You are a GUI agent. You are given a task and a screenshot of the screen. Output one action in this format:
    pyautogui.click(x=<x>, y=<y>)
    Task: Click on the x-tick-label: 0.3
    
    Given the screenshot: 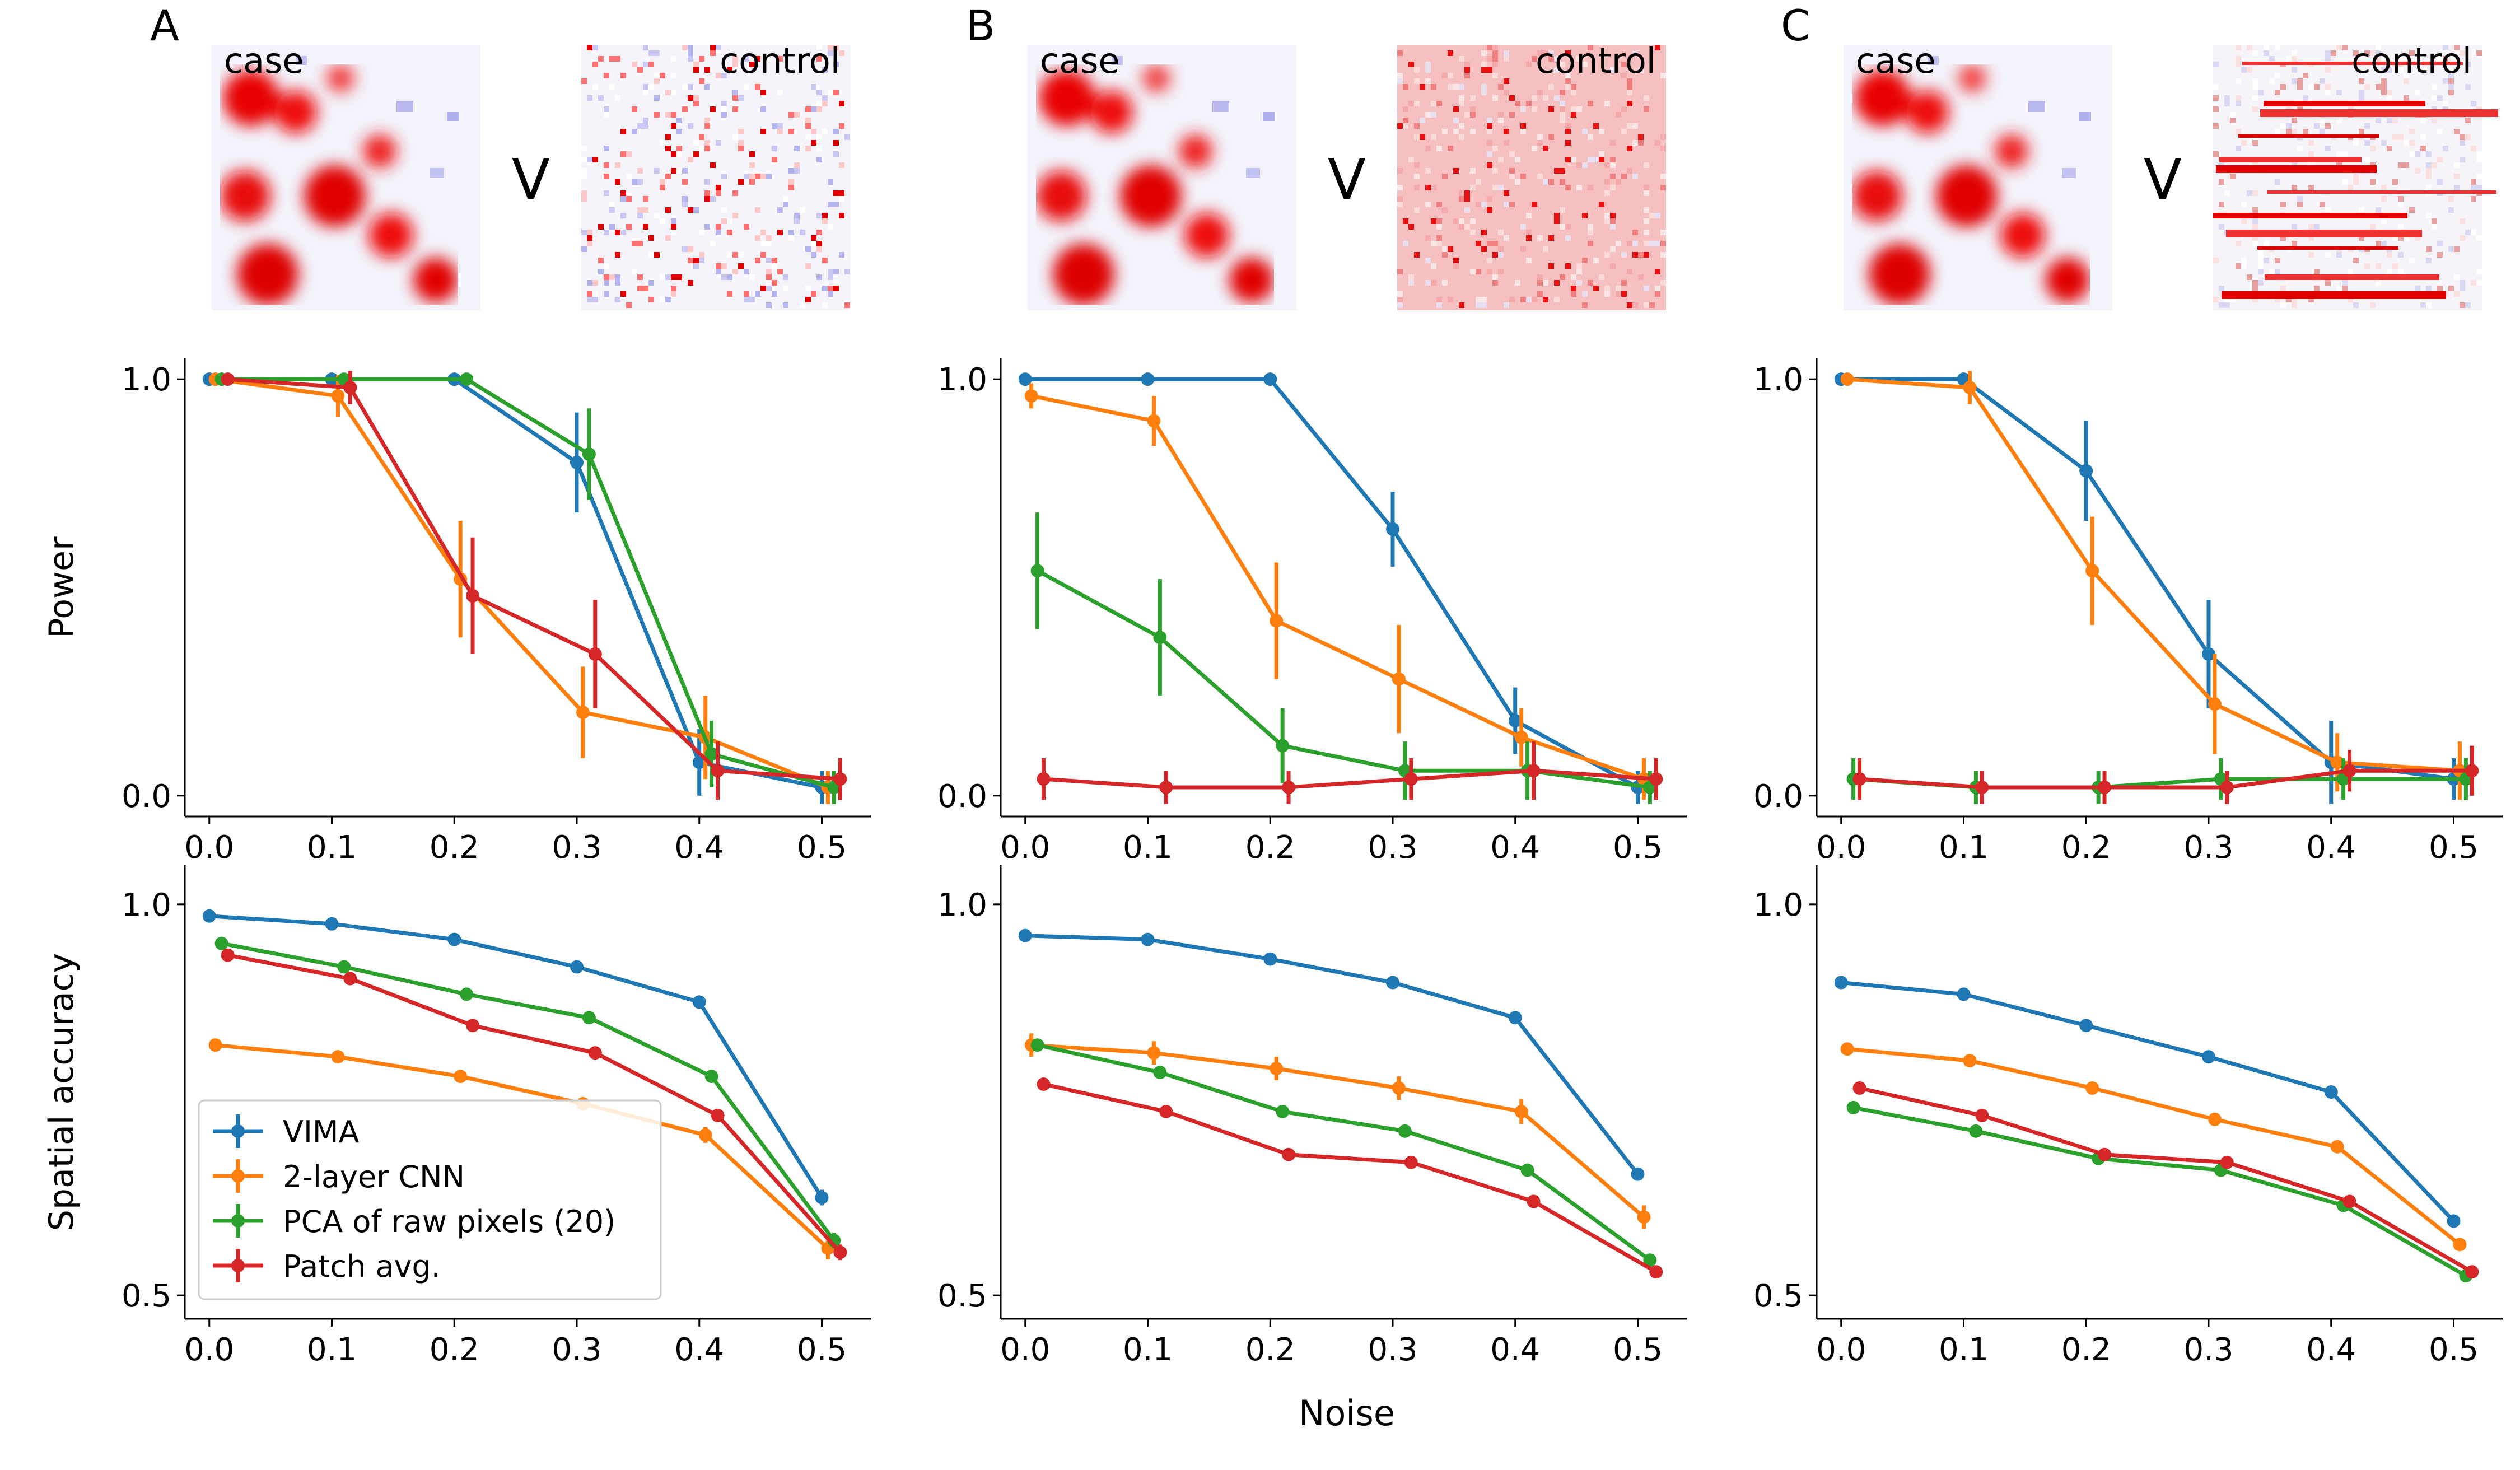 What is the action you would take?
    pyautogui.click(x=1393, y=848)
    